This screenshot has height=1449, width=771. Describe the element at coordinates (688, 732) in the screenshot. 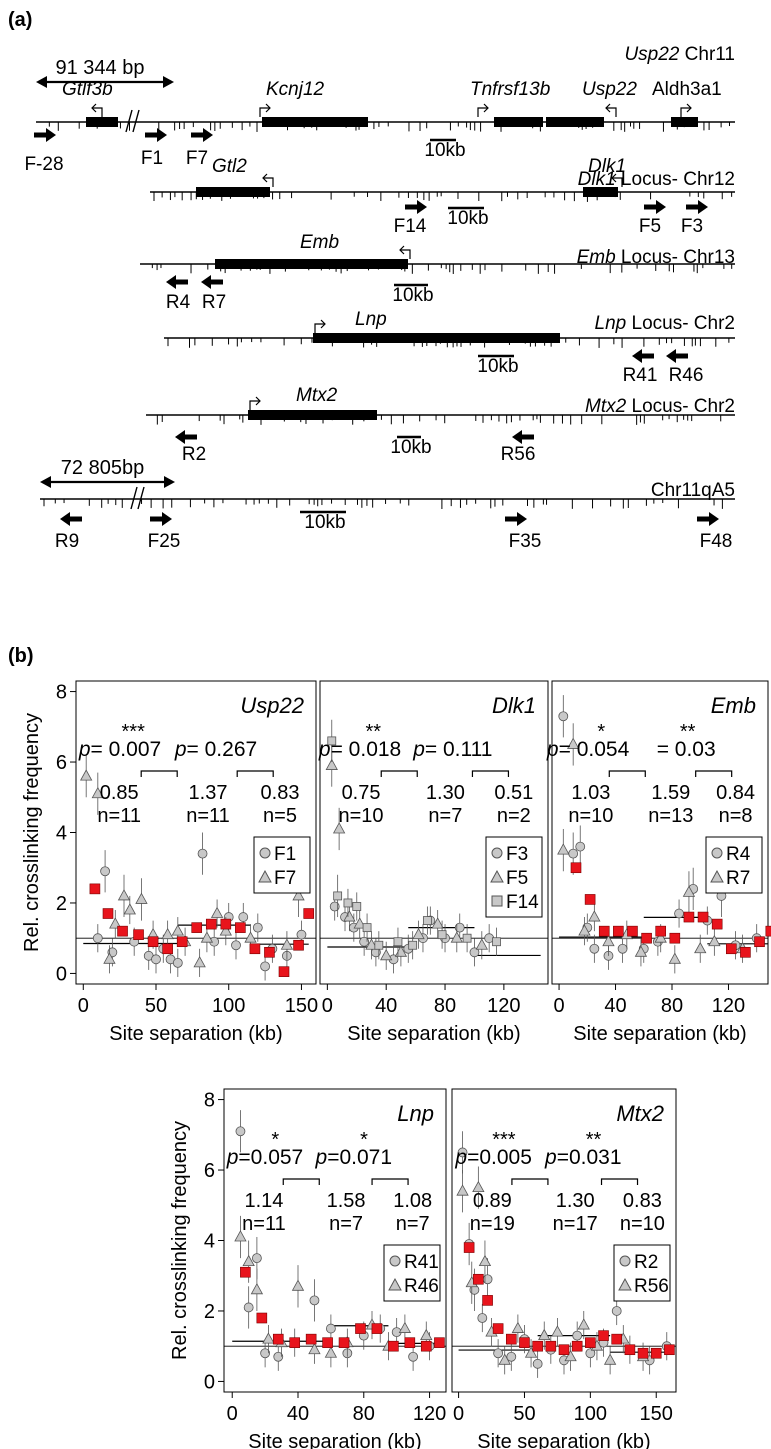

I see `significance-stars: **` at that location.